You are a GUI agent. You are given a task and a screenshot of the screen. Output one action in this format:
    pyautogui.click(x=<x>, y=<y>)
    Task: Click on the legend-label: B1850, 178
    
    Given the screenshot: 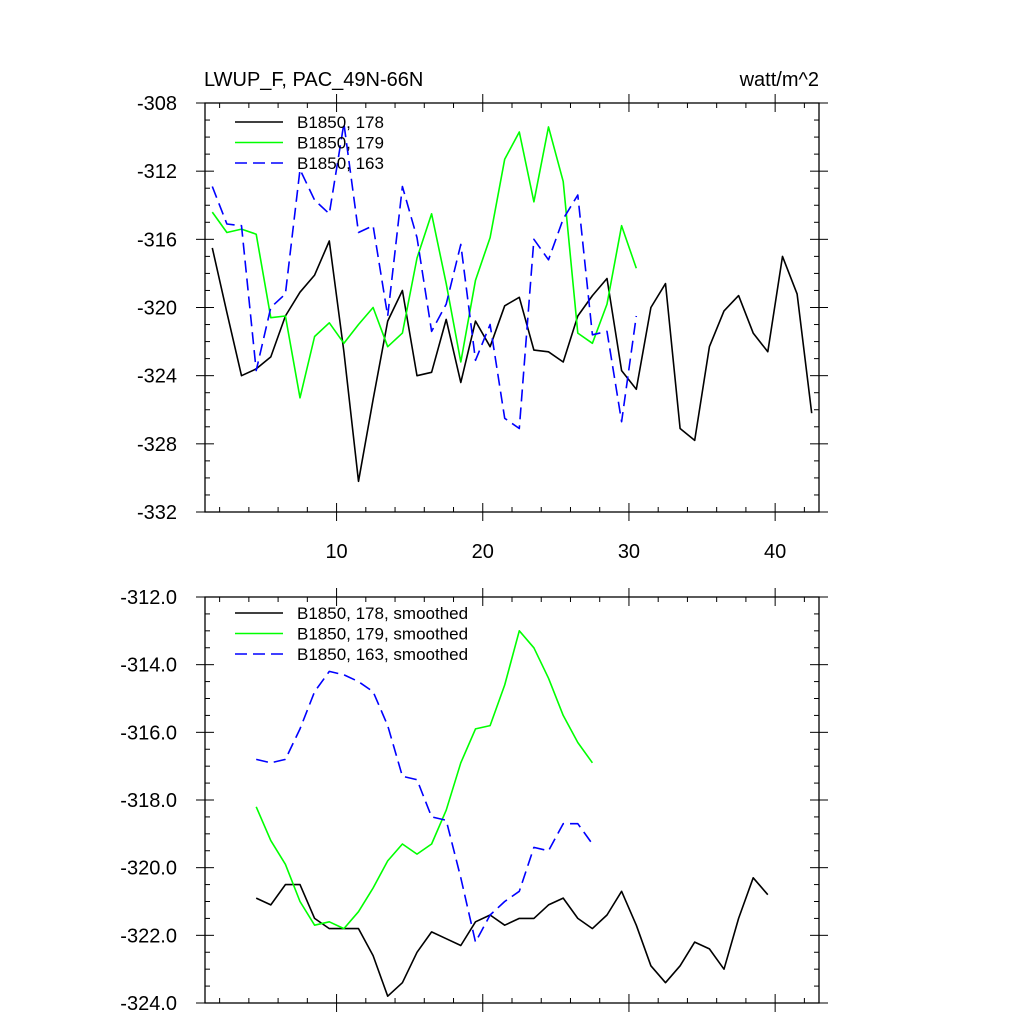 What is the action you would take?
    pyautogui.click(x=340, y=122)
    